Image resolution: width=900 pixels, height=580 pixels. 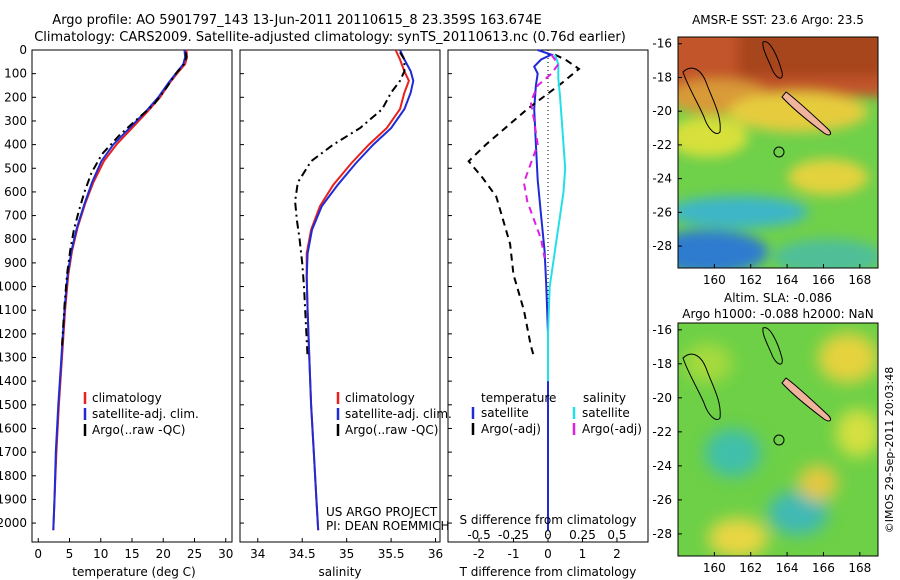 What do you see at coordinates (13, 334) in the screenshot?
I see `depth-tick-label: 1200` at bounding box center [13, 334].